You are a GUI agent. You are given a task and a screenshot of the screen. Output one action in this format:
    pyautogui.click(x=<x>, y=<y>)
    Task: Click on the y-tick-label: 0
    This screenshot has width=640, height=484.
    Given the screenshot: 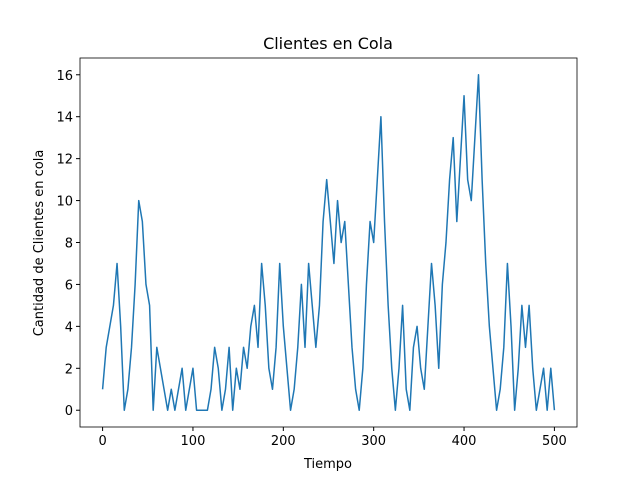 What is the action you would take?
    pyautogui.click(x=69, y=411)
    